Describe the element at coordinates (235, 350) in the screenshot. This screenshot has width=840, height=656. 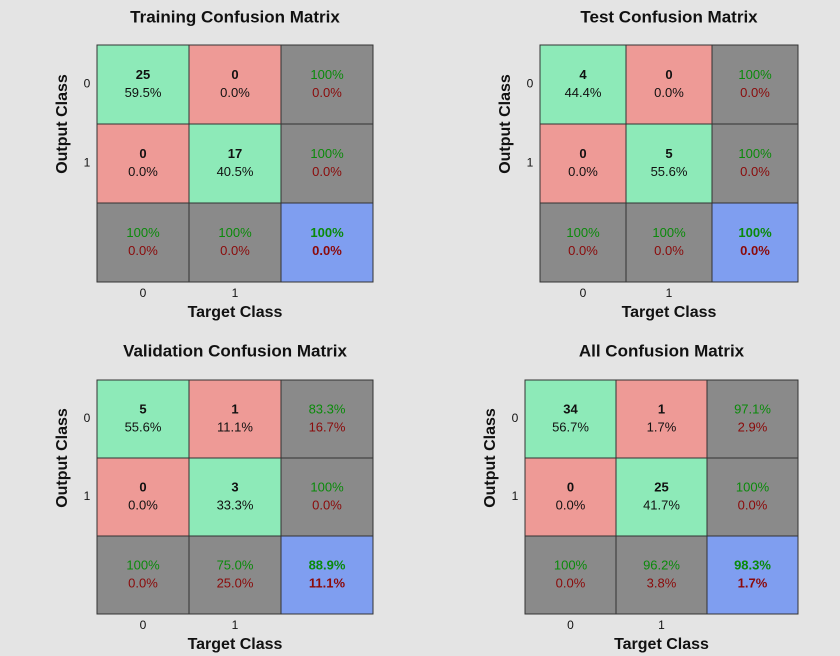
I see `panel-title: Validation Confusion Matrix` at that location.